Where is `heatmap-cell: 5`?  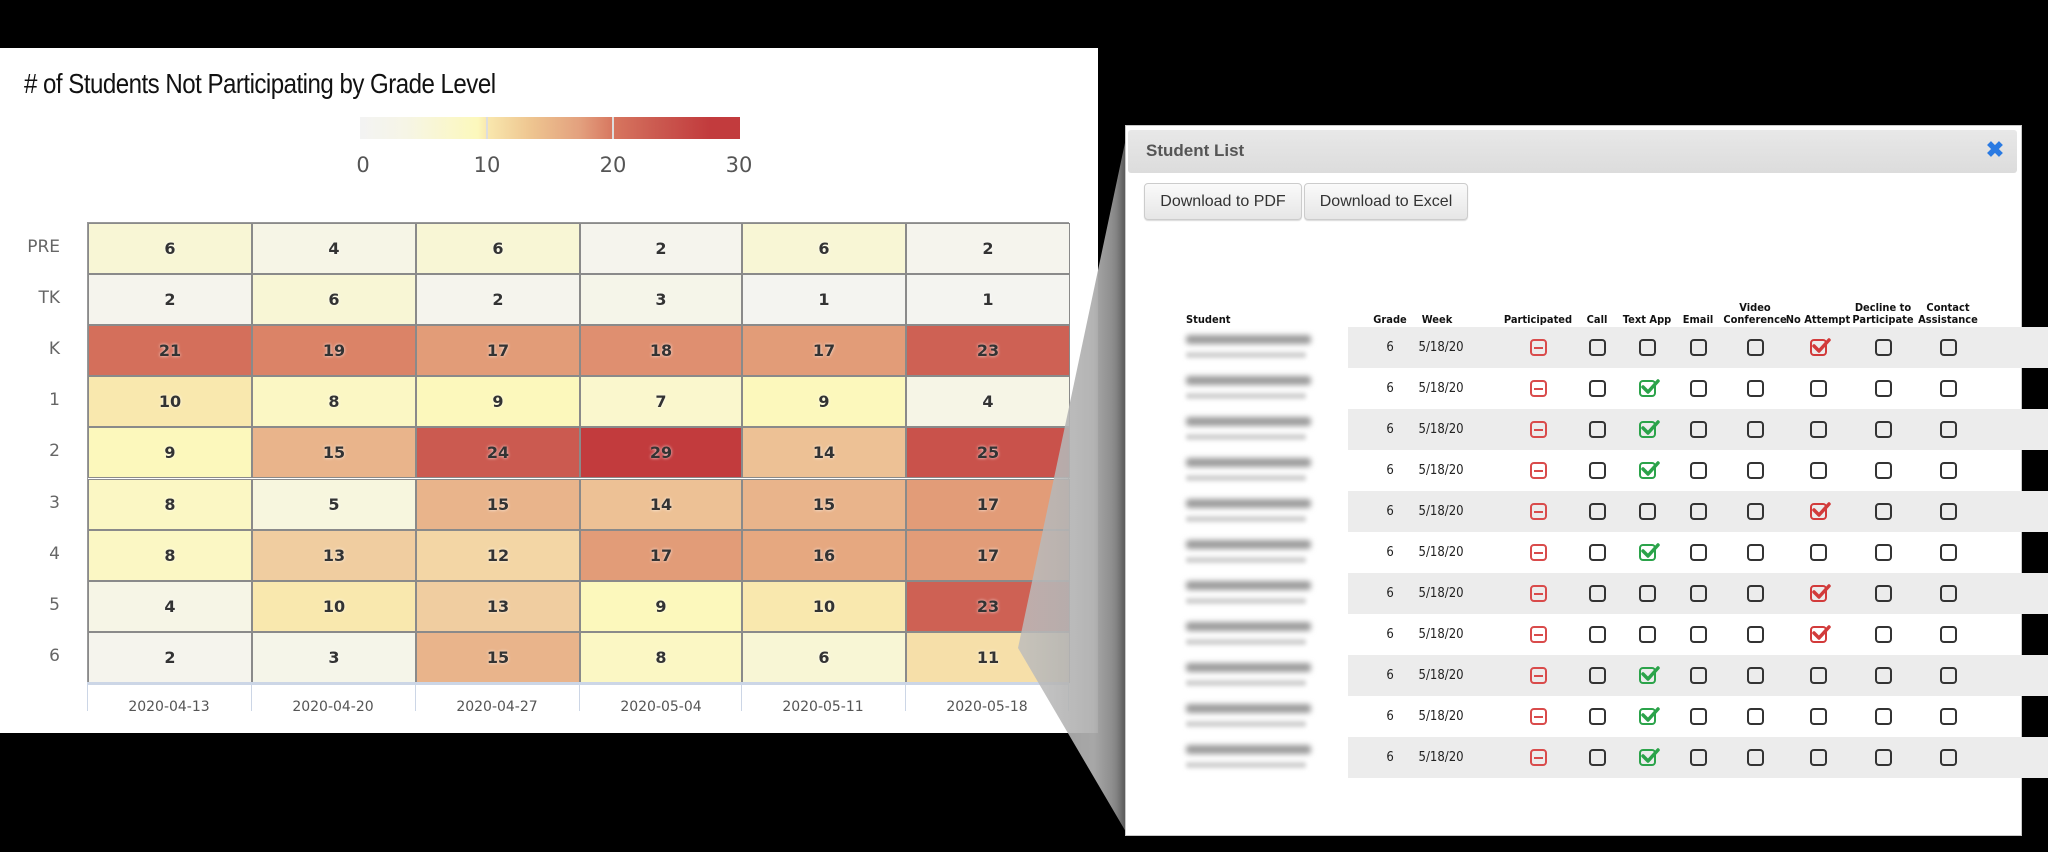
heatmap-cell: 5 is located at coordinates (334, 504).